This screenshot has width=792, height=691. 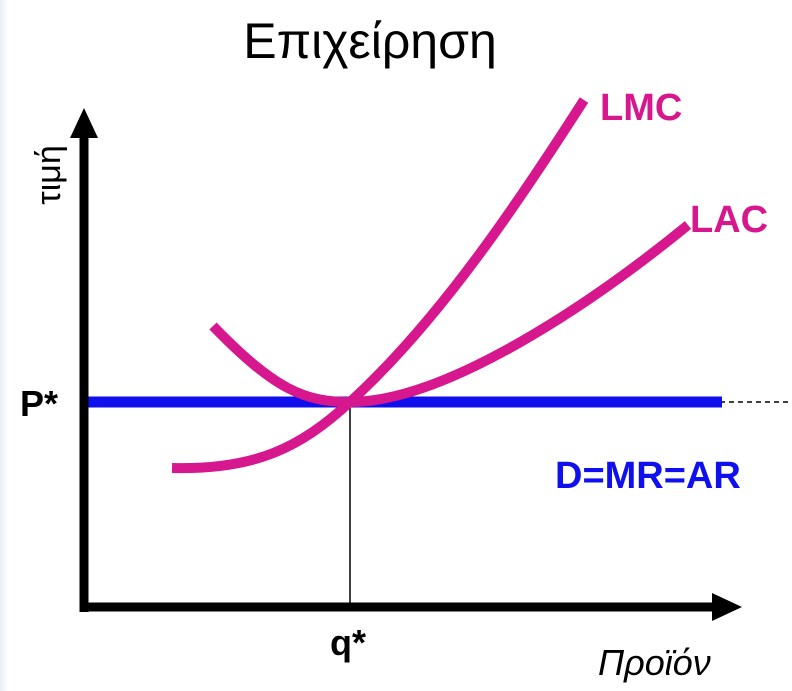 I want to click on x-axis-arrow-icon, so click(x=727, y=607).